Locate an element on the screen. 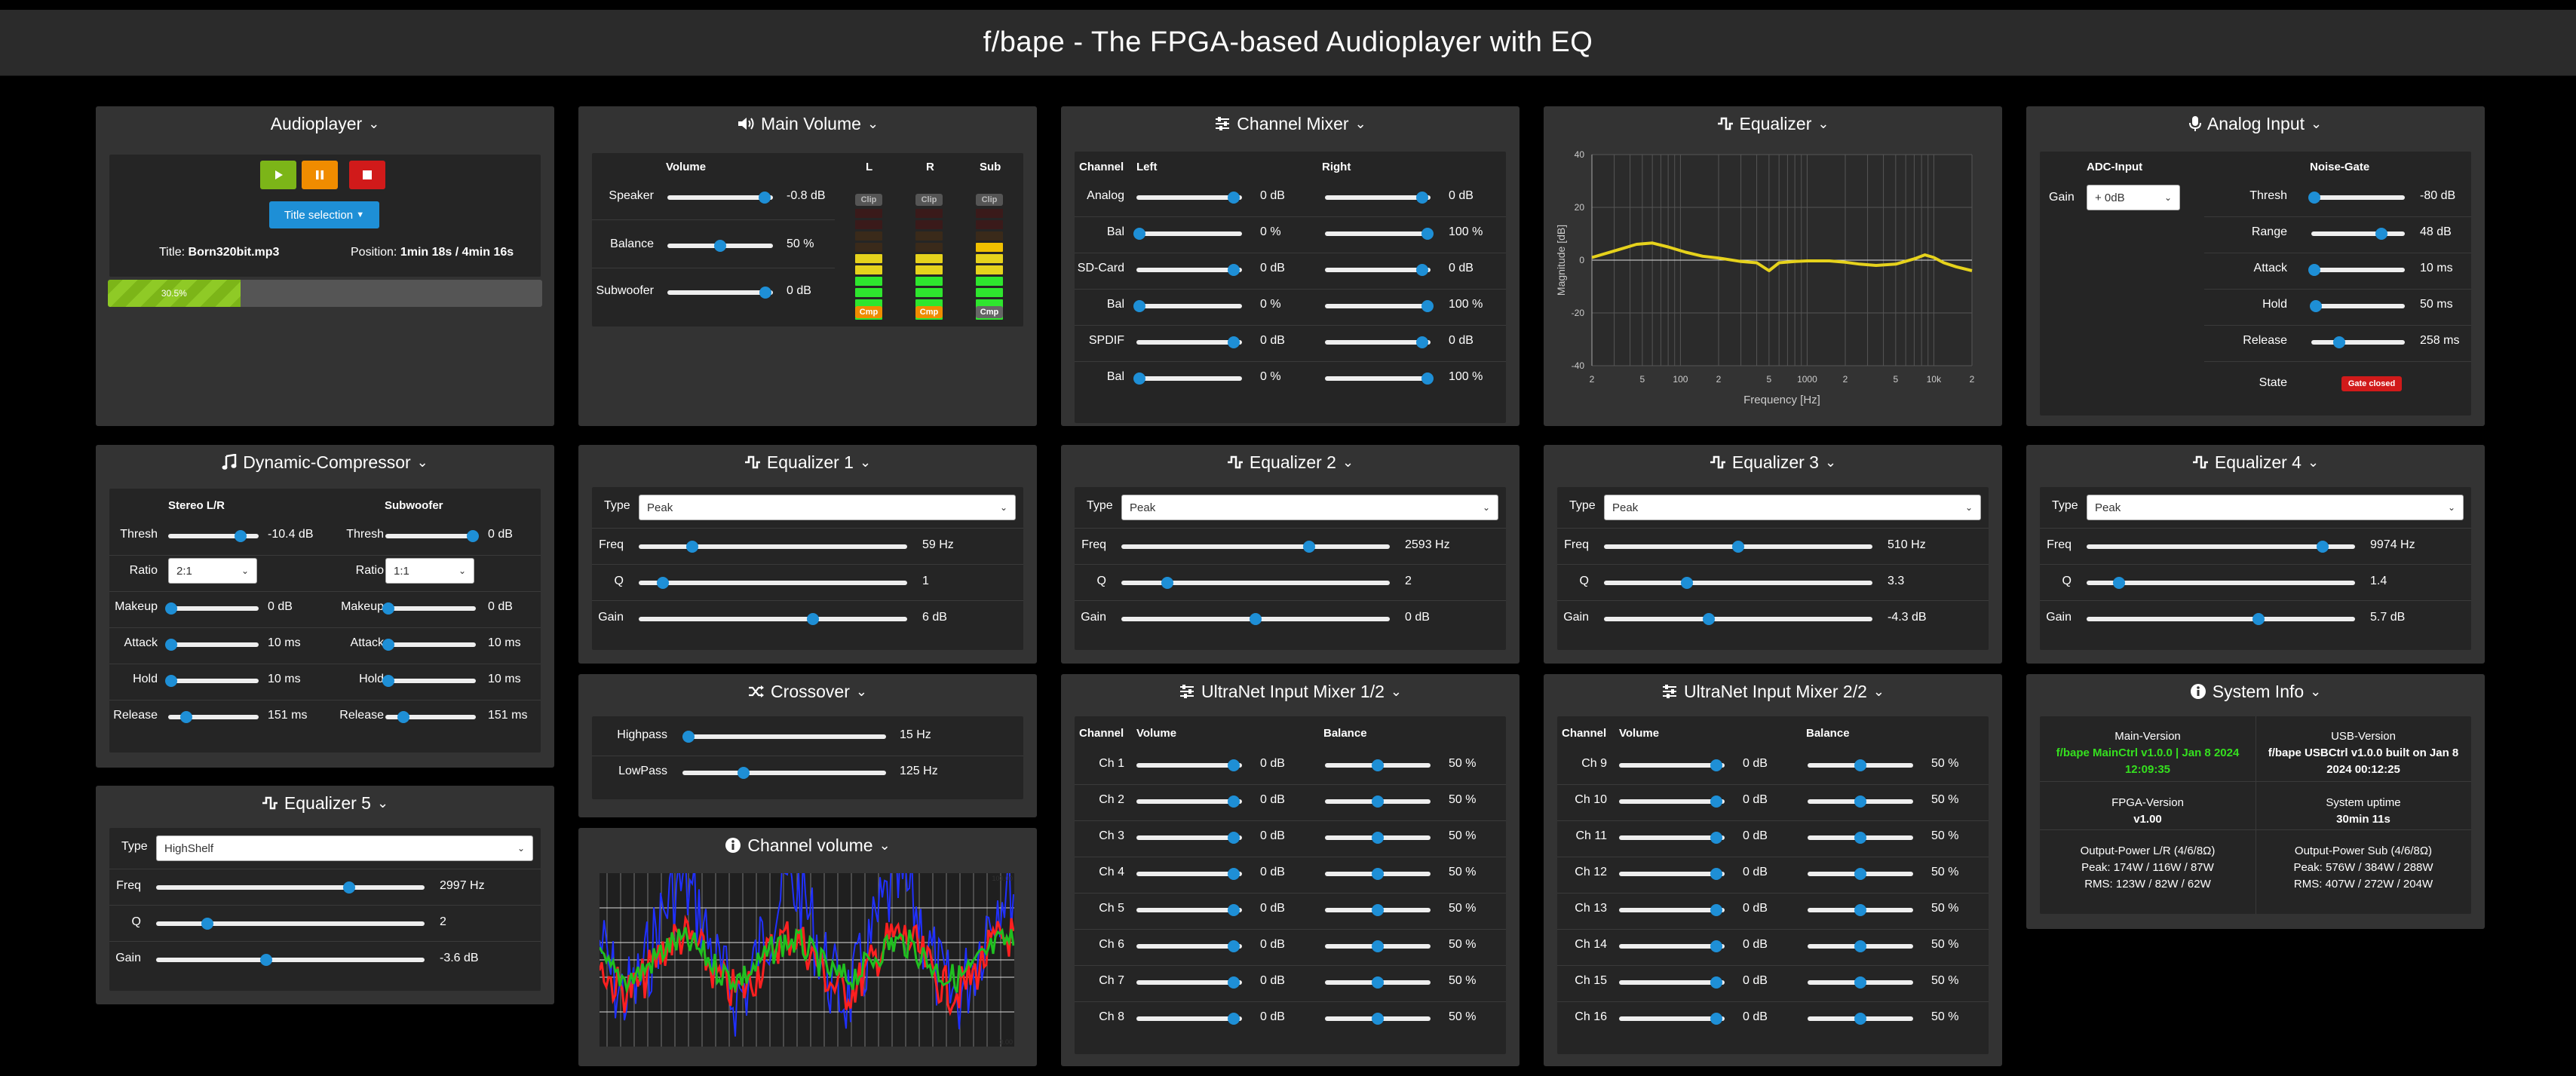 The width and height of the screenshot is (2576, 1076). eq2-type-select: Peak ⌄ is located at coordinates (1309, 507).